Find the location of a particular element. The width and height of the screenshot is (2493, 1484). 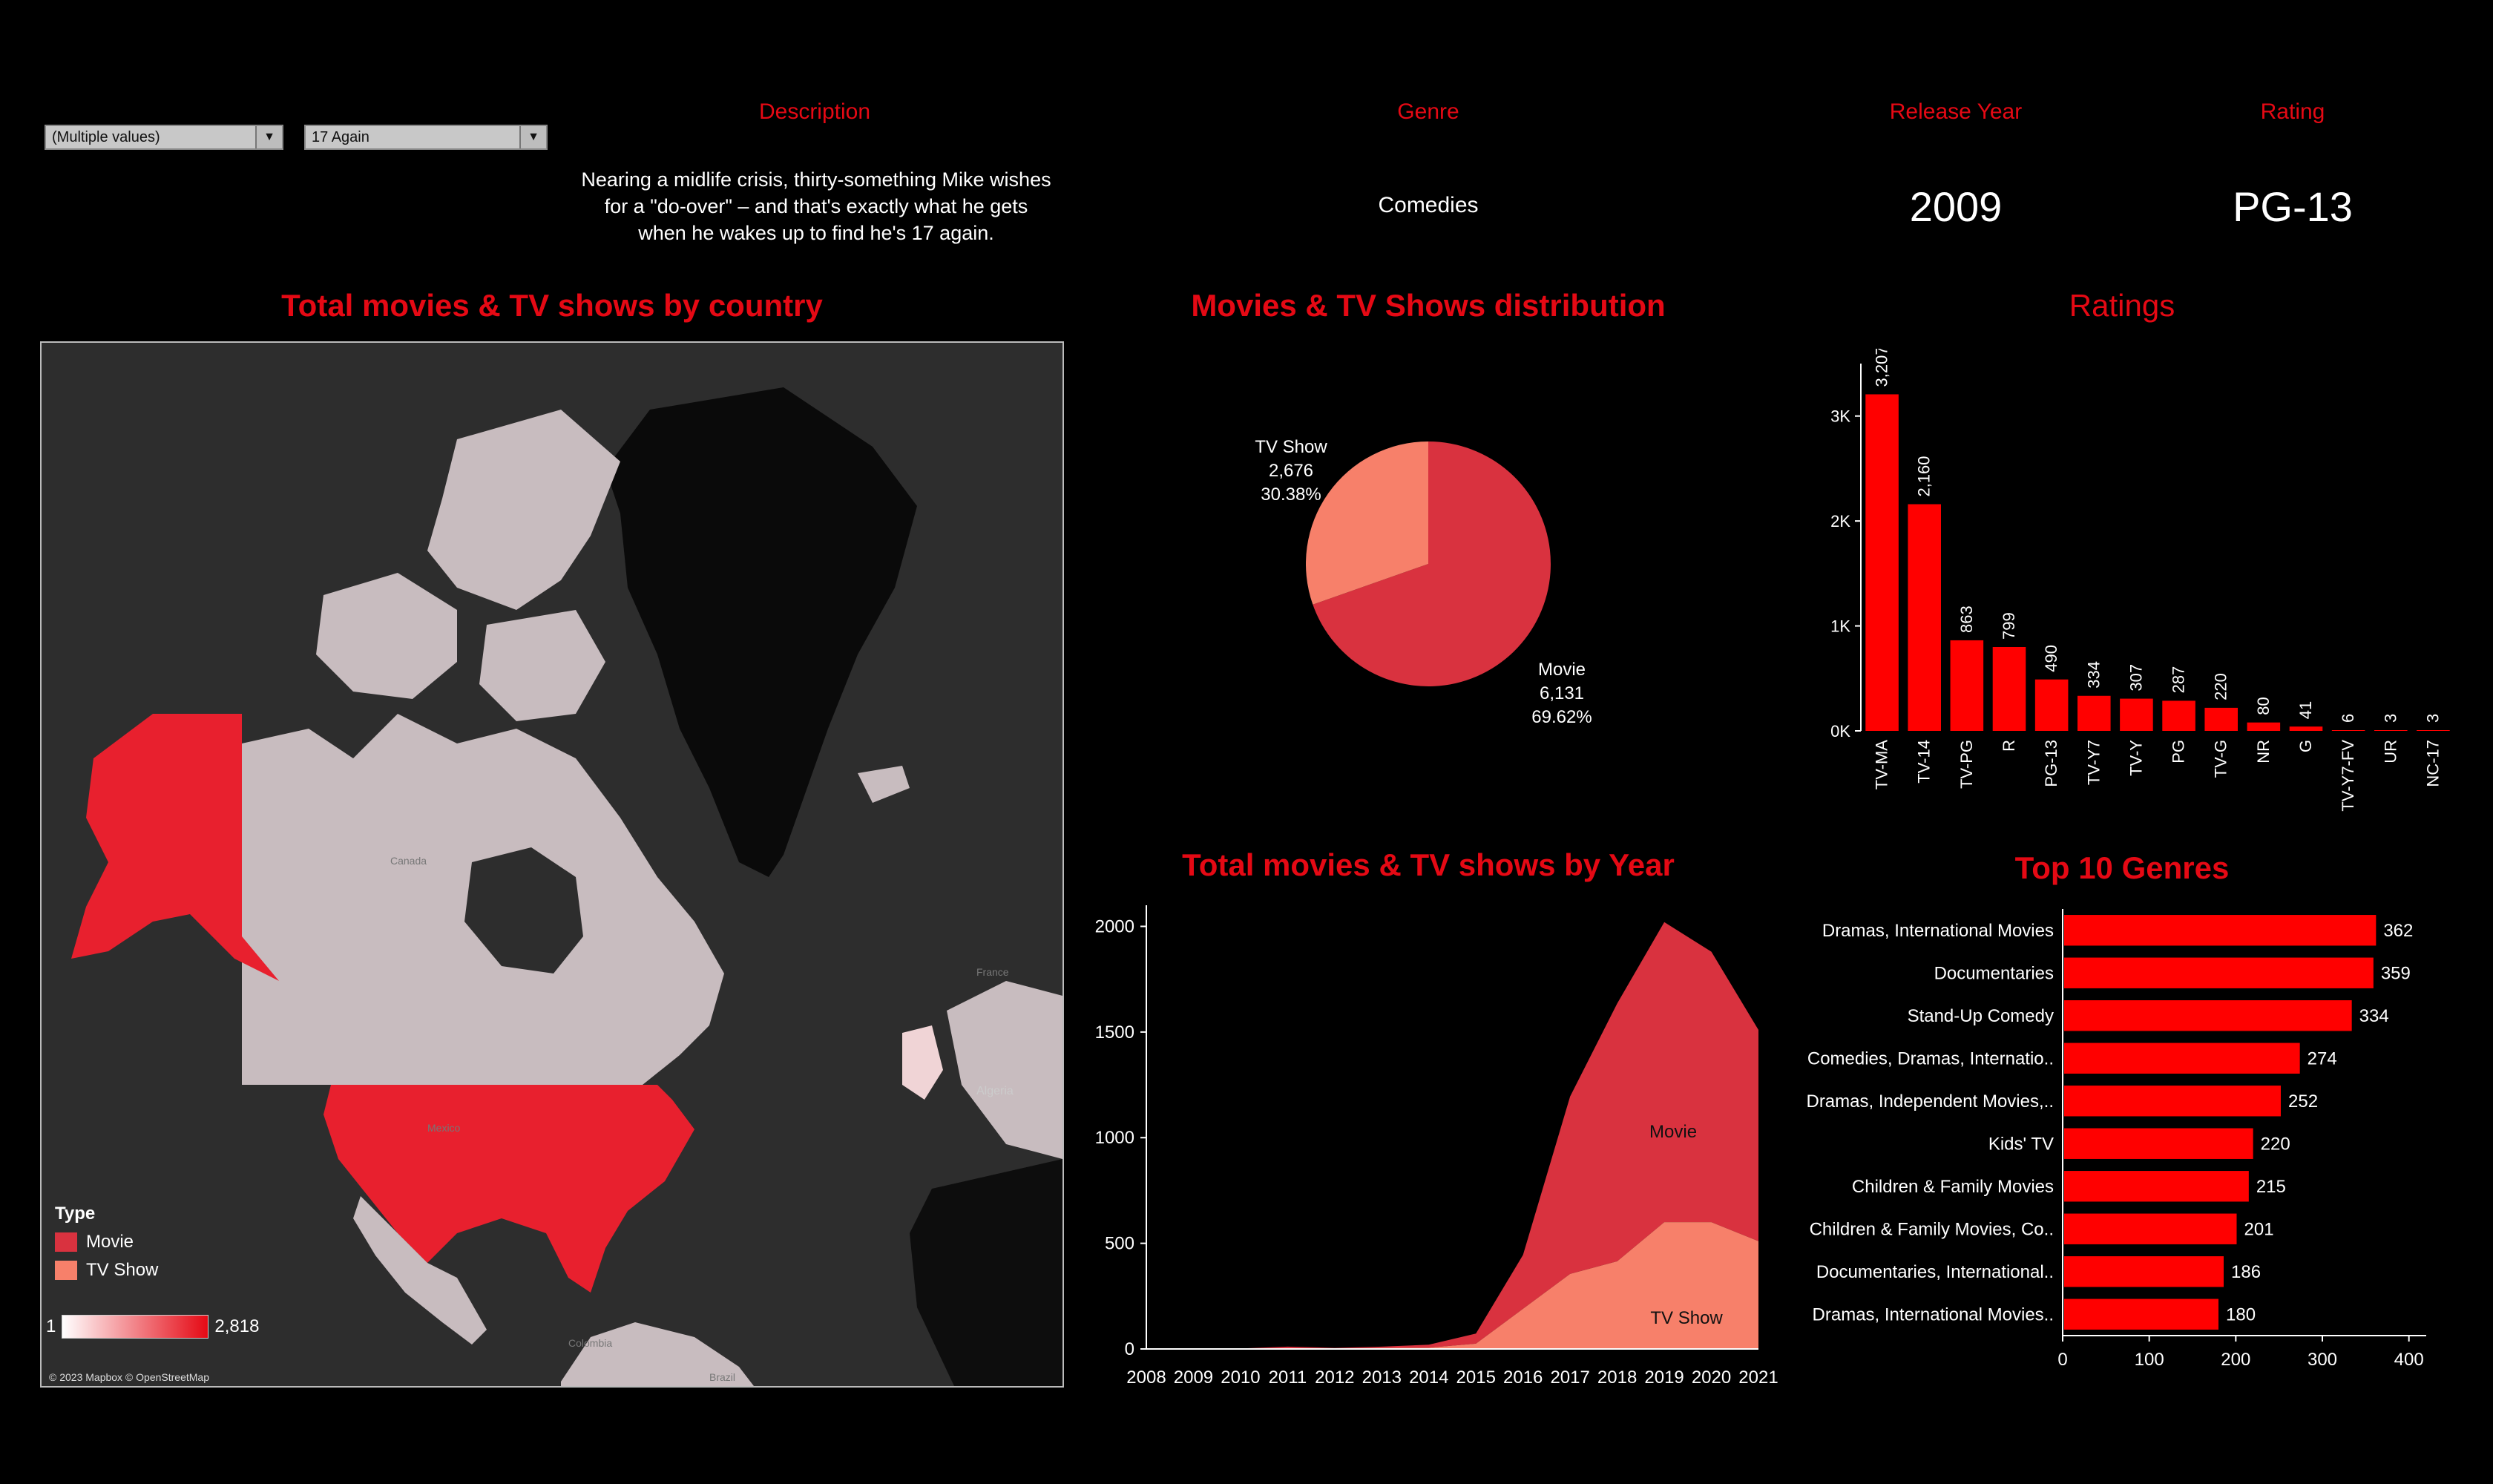

bar-pg is located at coordinates (2178, 715).